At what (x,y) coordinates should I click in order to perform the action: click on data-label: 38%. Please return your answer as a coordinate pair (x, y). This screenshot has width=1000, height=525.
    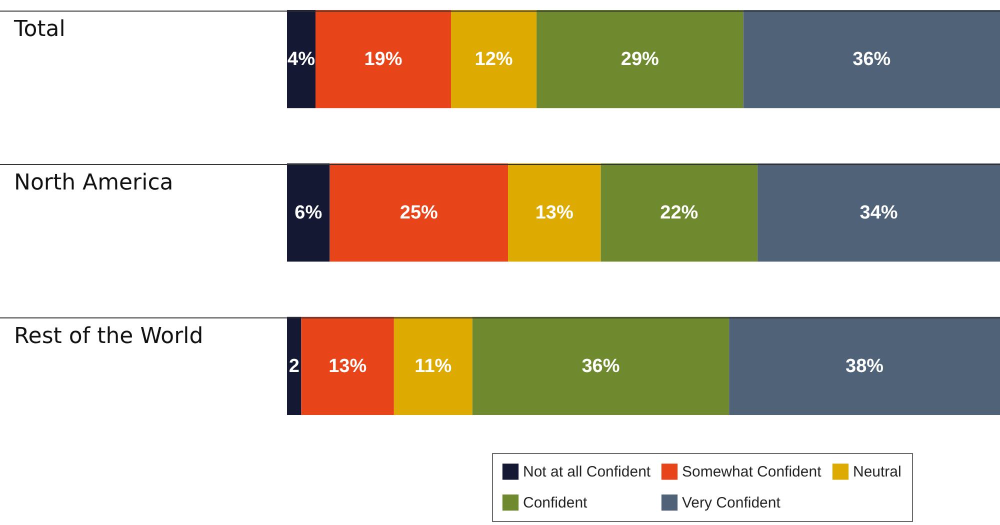
    Looking at the image, I should click on (865, 366).